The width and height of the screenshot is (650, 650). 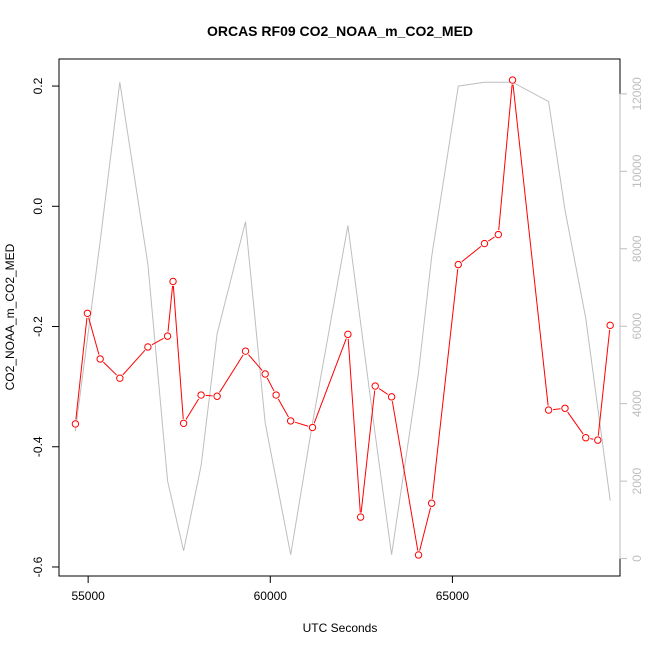 I want to click on y2-tick-label: 8000, so click(x=637, y=248).